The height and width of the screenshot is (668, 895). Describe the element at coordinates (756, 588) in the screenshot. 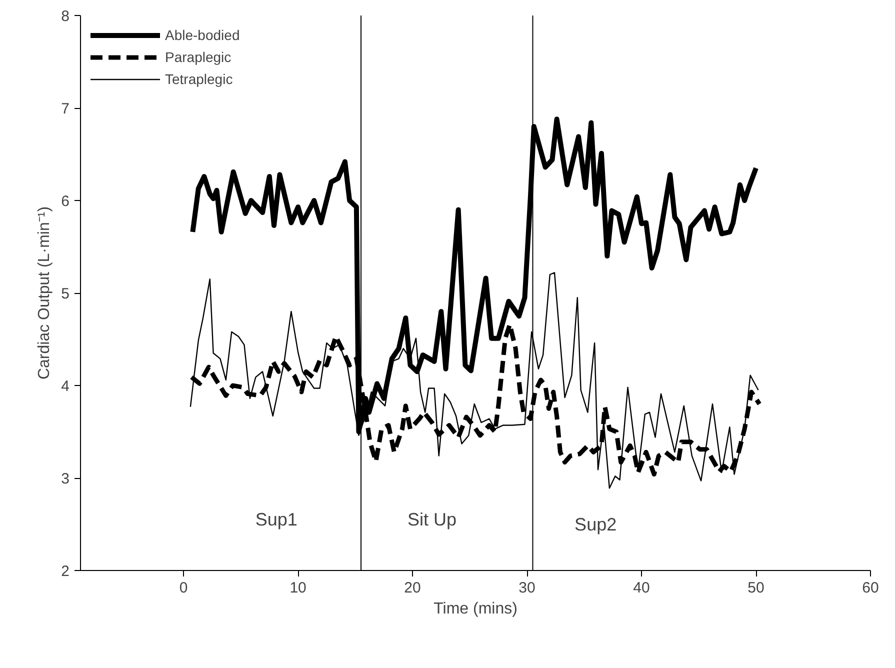

I see `x-tick-label: 50` at that location.